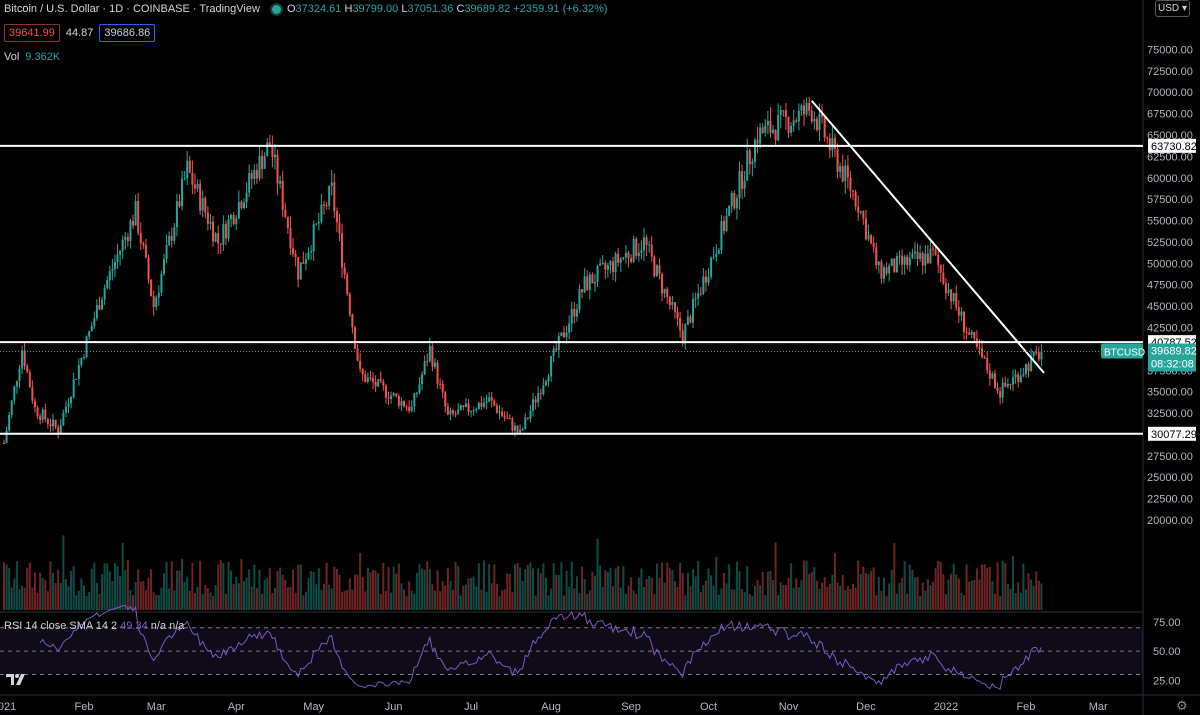  What do you see at coordinates (8, 707) in the screenshot?
I see `x-tick-label: 2021` at bounding box center [8, 707].